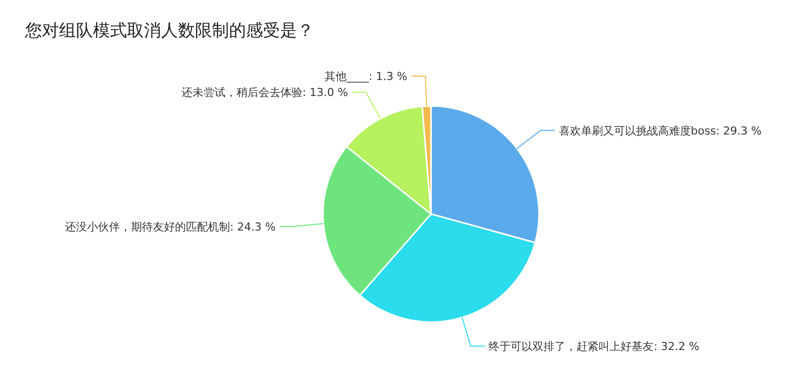  Describe the element at coordinates (366, 77) in the screenshot. I see `slice-label: 其他____: 1.3 %` at that location.